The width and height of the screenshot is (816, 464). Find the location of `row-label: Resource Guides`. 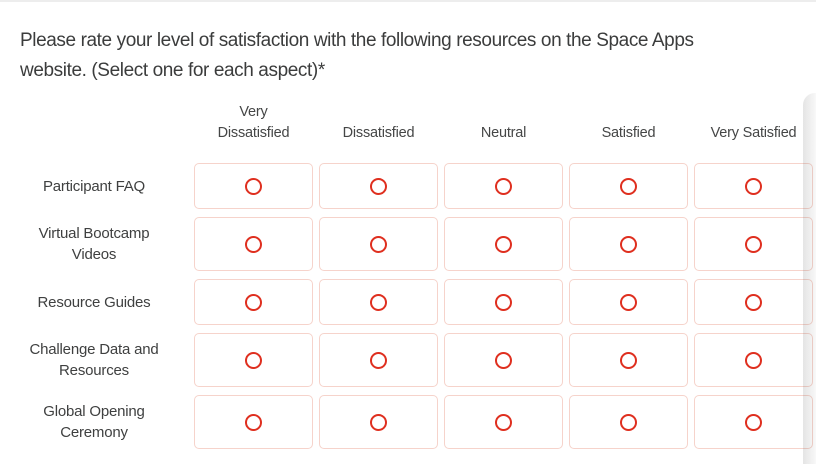

row-label: Resource Guides is located at coordinates (94, 302).